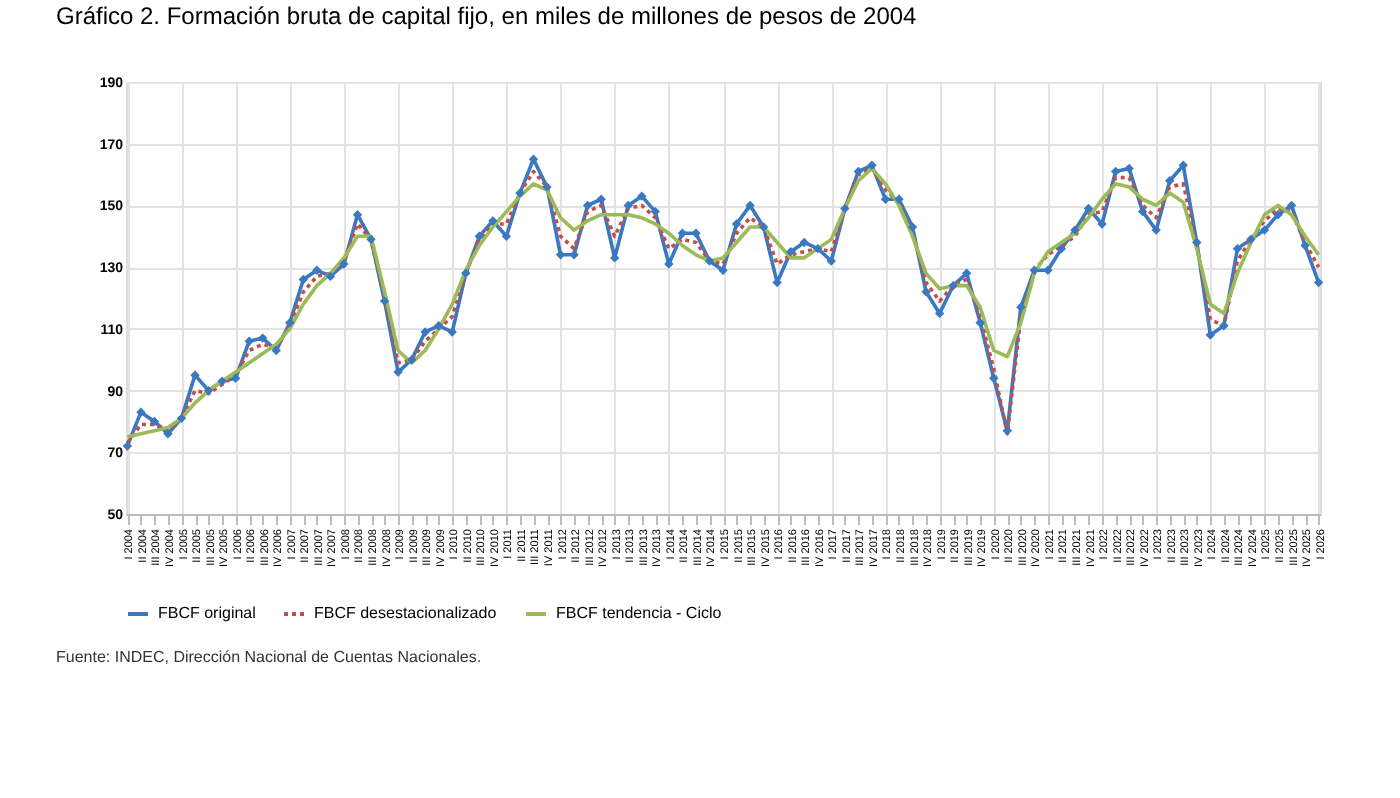 Image resolution: width=1400 pixels, height=798 pixels. I want to click on chart-title: Gráfico 2. Formación bruta de capital fijo, en miles de millones de pesos de 2004, so click(487, 16).